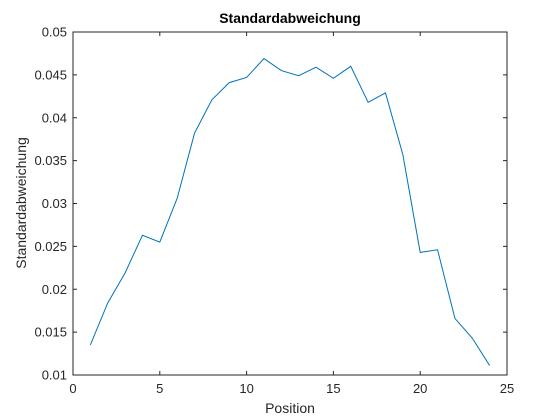 The width and height of the screenshot is (560, 420). Describe the element at coordinates (50, 74) in the screenshot. I see `y-tick-label: 0.045` at that location.